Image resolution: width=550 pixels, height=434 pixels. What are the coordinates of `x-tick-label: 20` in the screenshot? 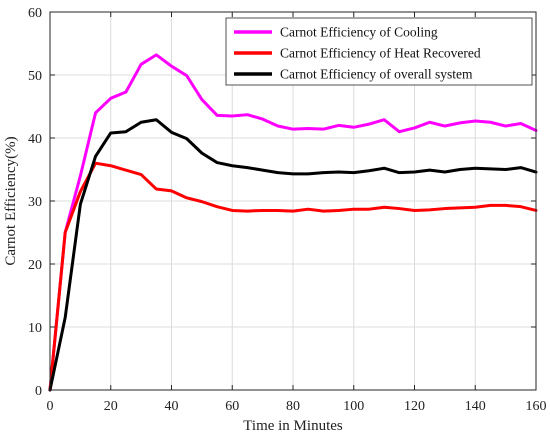 It's located at (111, 406).